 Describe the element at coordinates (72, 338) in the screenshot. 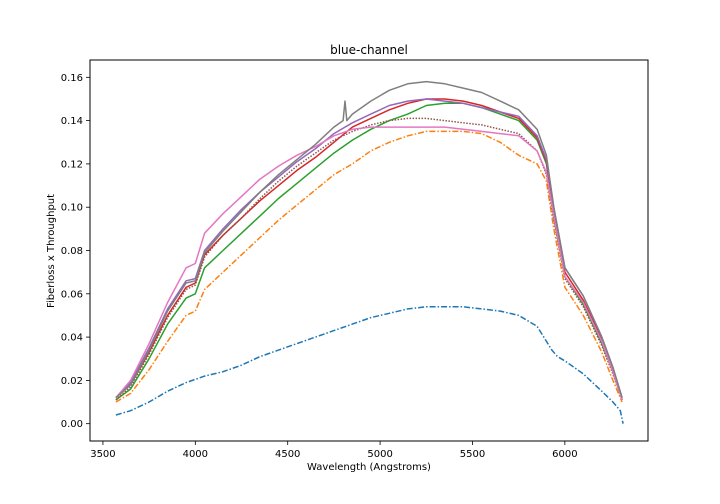

I see `y-tick-label: 0.04` at that location.